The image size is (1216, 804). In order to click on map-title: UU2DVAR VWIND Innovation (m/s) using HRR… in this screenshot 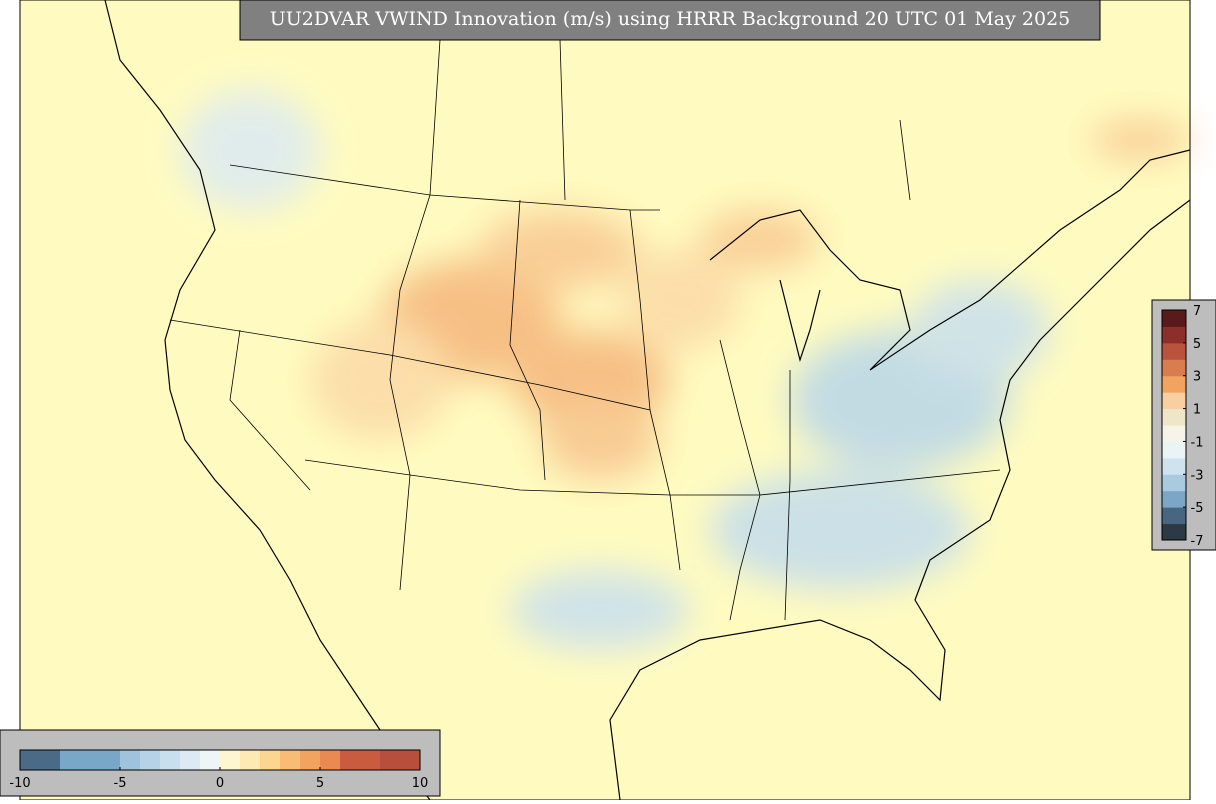, I will do `click(670, 19)`.